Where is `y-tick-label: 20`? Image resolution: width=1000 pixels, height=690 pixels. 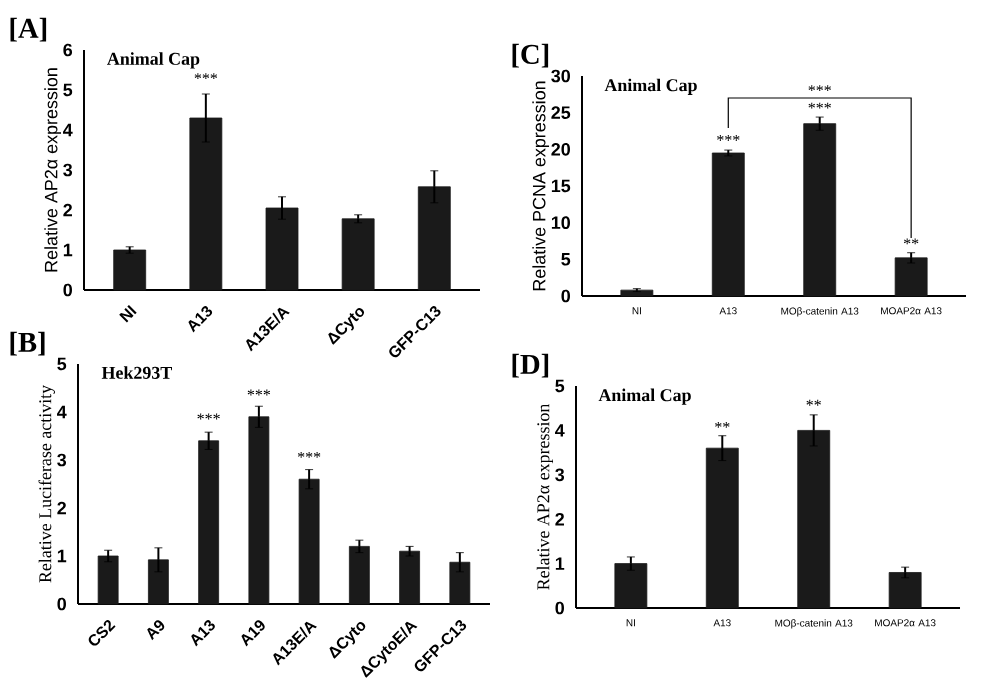
y-tick-label: 20 is located at coordinates (560, 149).